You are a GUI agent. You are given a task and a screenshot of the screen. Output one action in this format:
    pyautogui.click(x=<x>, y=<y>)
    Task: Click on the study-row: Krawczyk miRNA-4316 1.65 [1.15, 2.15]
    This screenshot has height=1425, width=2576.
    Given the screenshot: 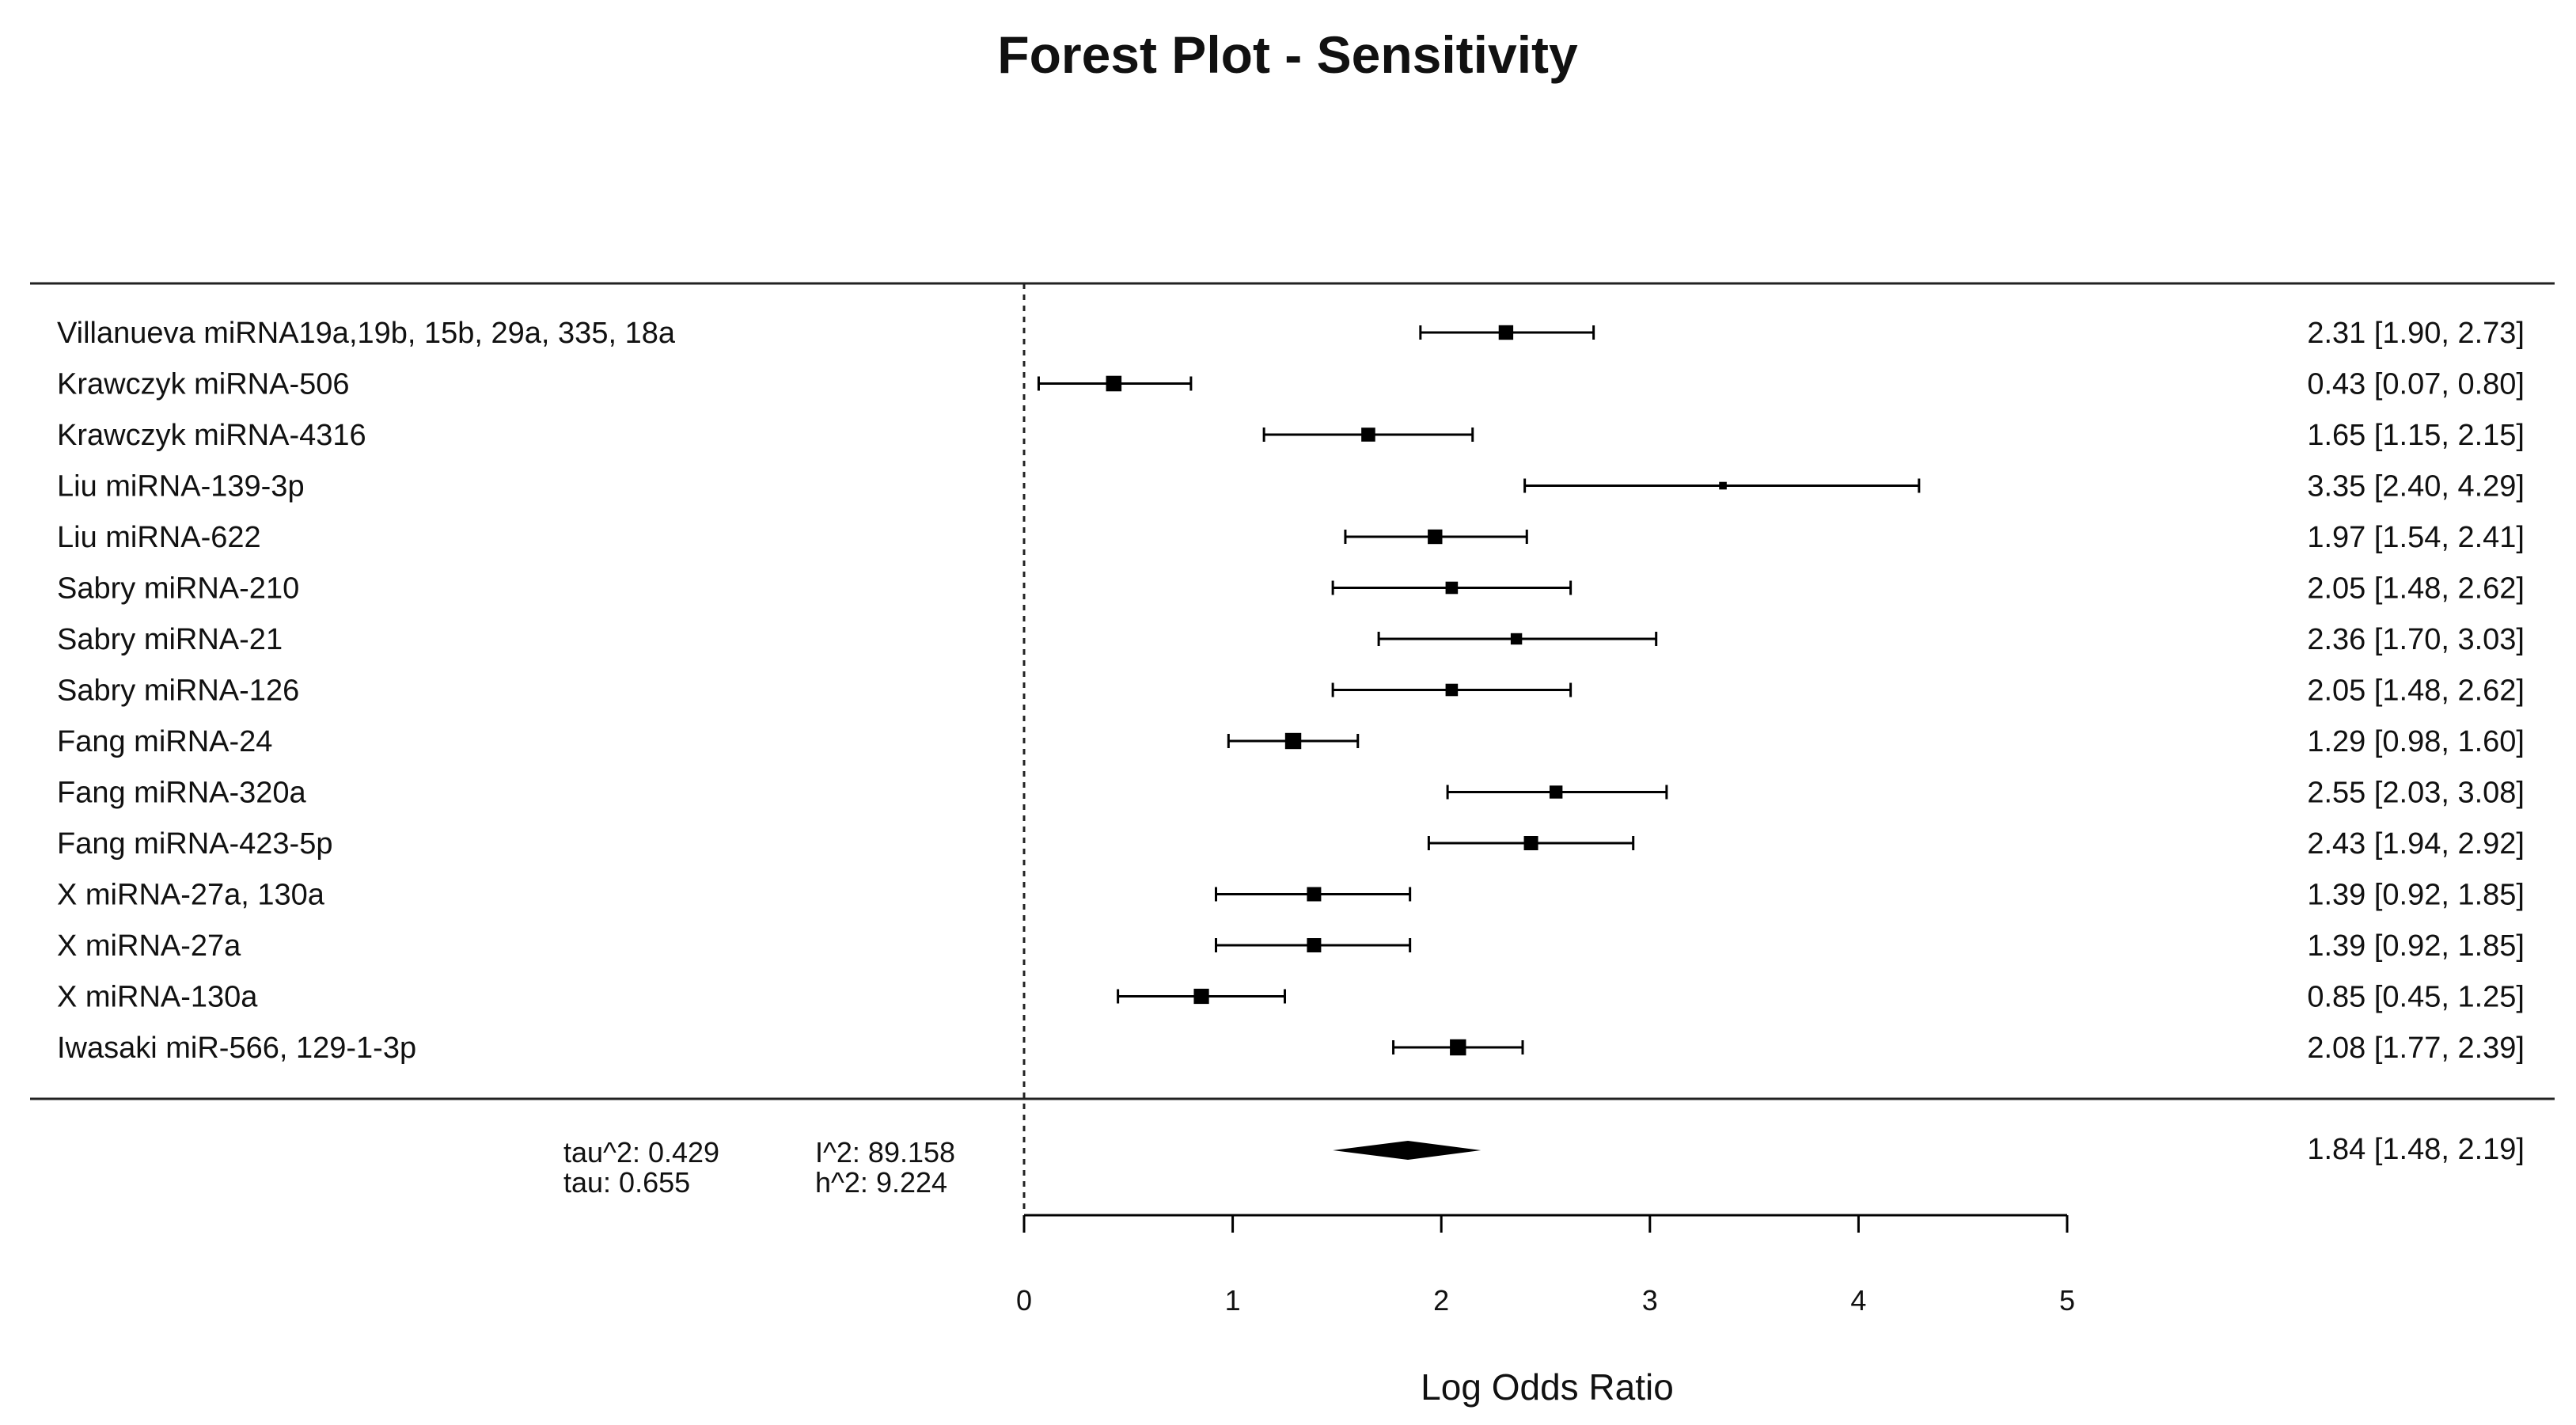 What is the action you would take?
    pyautogui.click(x=1291, y=435)
    